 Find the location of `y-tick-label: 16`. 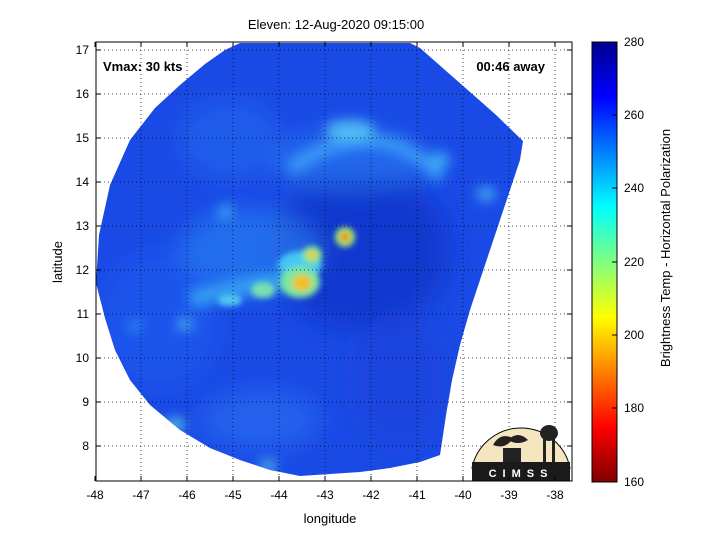

y-tick-label: 16 is located at coordinates (83, 94).